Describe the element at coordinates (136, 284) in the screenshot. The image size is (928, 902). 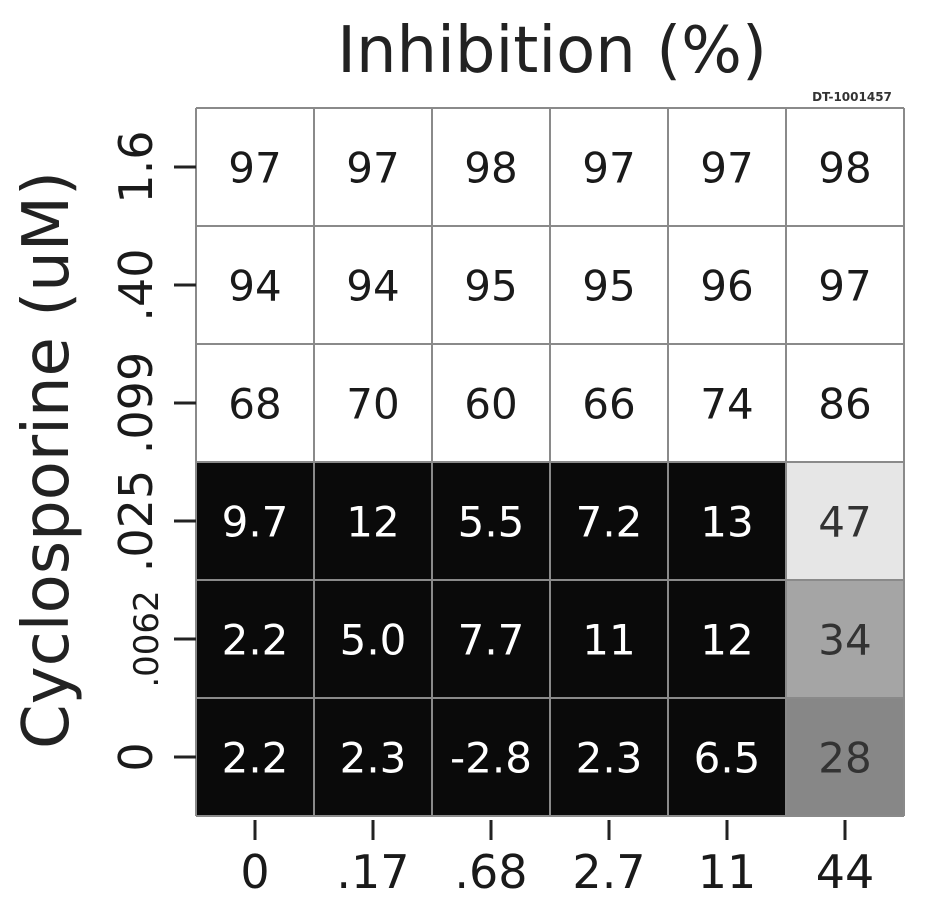
I see `y-tick-label: .40` at that location.